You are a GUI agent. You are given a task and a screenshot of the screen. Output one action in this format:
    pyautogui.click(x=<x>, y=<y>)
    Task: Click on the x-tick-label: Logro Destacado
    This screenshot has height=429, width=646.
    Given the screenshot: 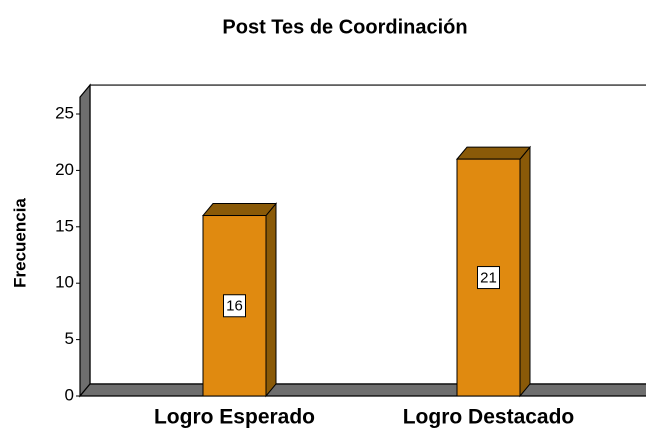 What is the action you would take?
    pyautogui.click(x=489, y=417)
    